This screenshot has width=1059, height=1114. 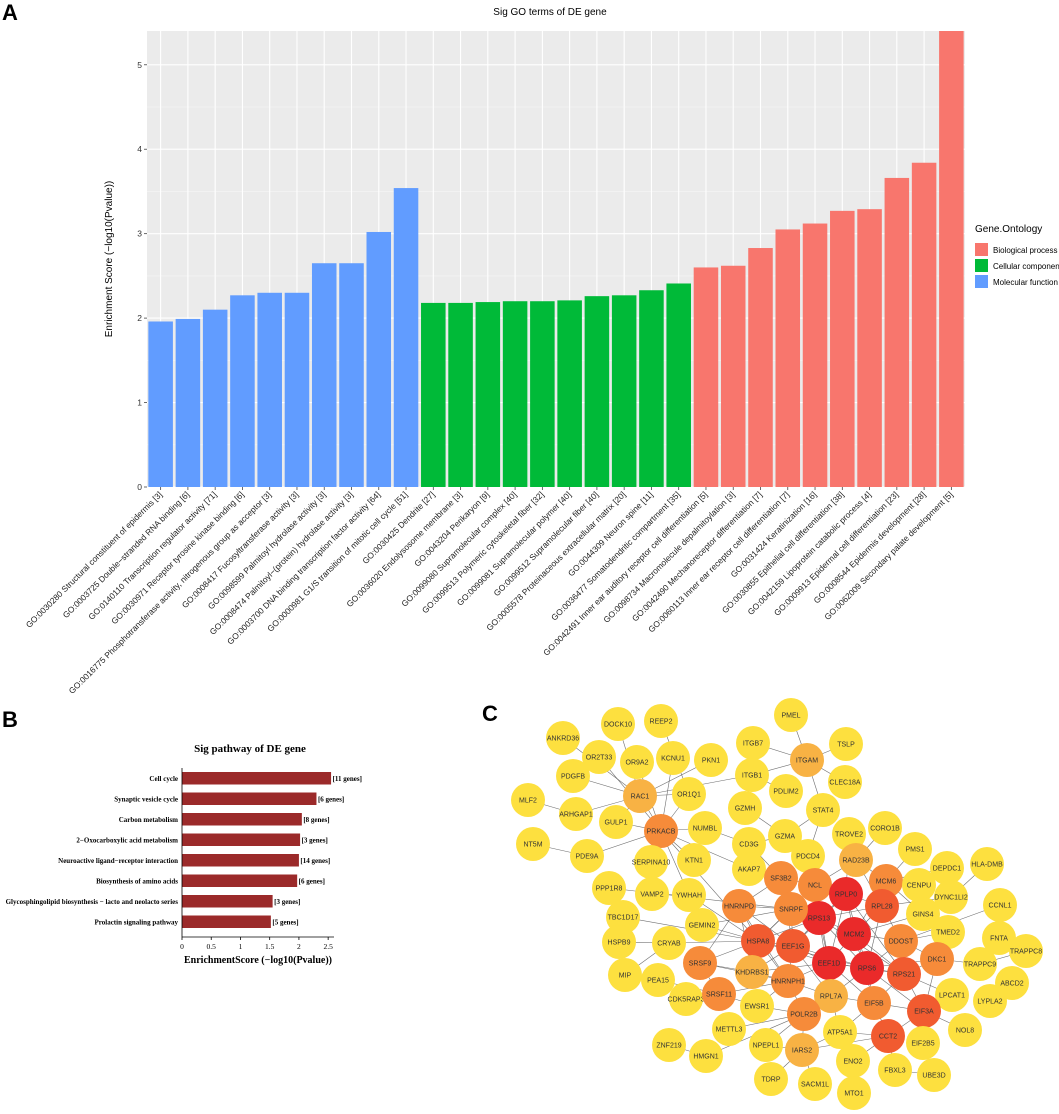 I want to click on network-node: OR1Q1, so click(x=689, y=794).